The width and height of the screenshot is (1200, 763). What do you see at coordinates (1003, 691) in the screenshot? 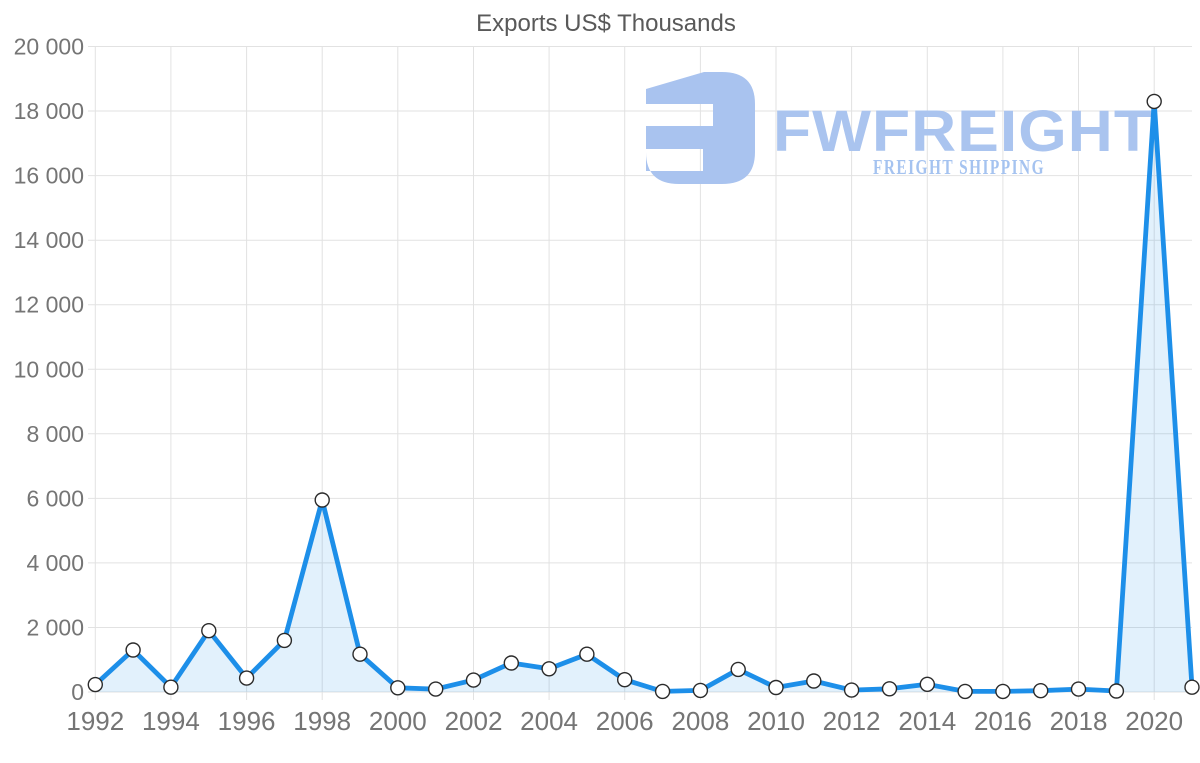
I see `data-point-2016` at bounding box center [1003, 691].